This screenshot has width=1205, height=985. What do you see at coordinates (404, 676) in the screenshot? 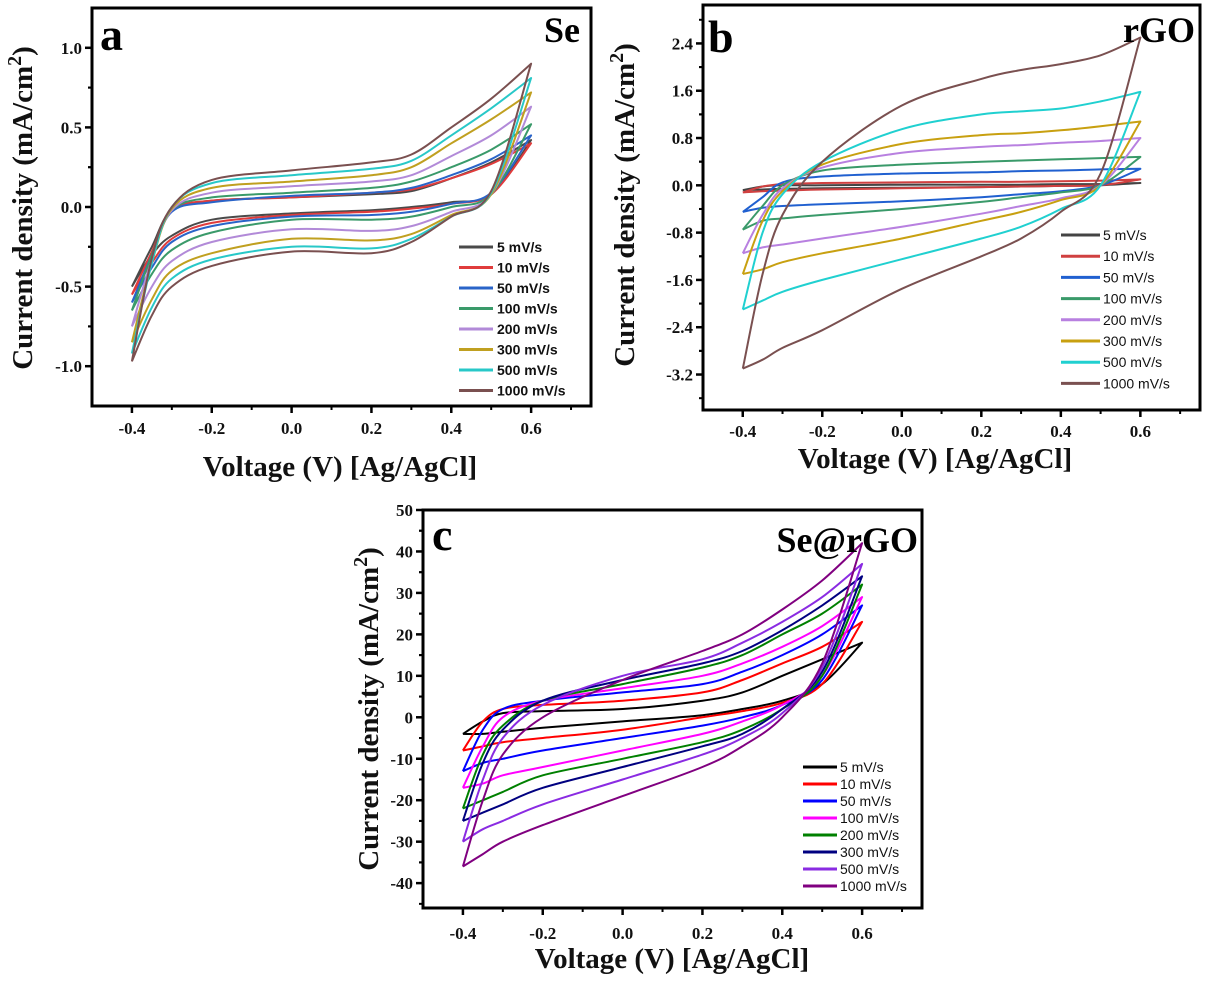
I see `y-tick-label: 10` at bounding box center [404, 676].